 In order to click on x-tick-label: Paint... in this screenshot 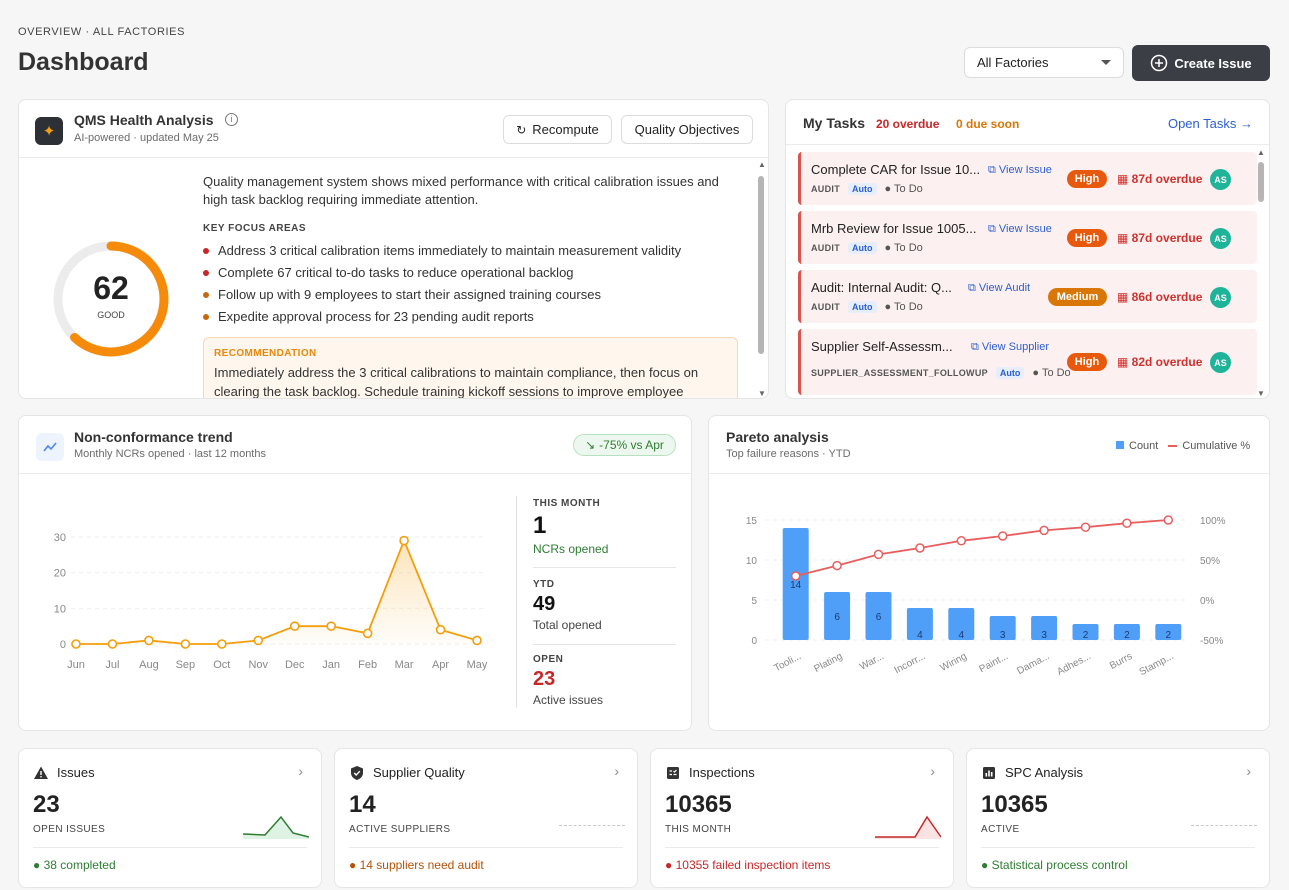, I will do `click(993, 663)`.